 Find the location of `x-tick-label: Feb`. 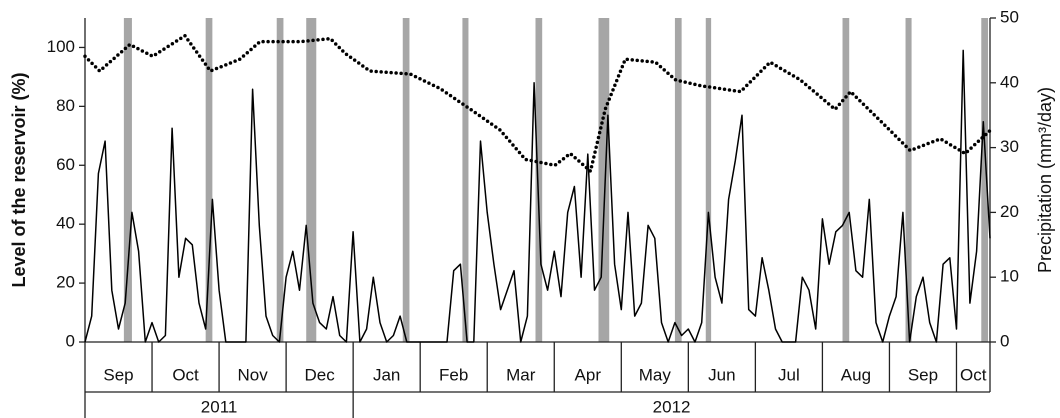

x-tick-label: Feb is located at coordinates (453, 374).